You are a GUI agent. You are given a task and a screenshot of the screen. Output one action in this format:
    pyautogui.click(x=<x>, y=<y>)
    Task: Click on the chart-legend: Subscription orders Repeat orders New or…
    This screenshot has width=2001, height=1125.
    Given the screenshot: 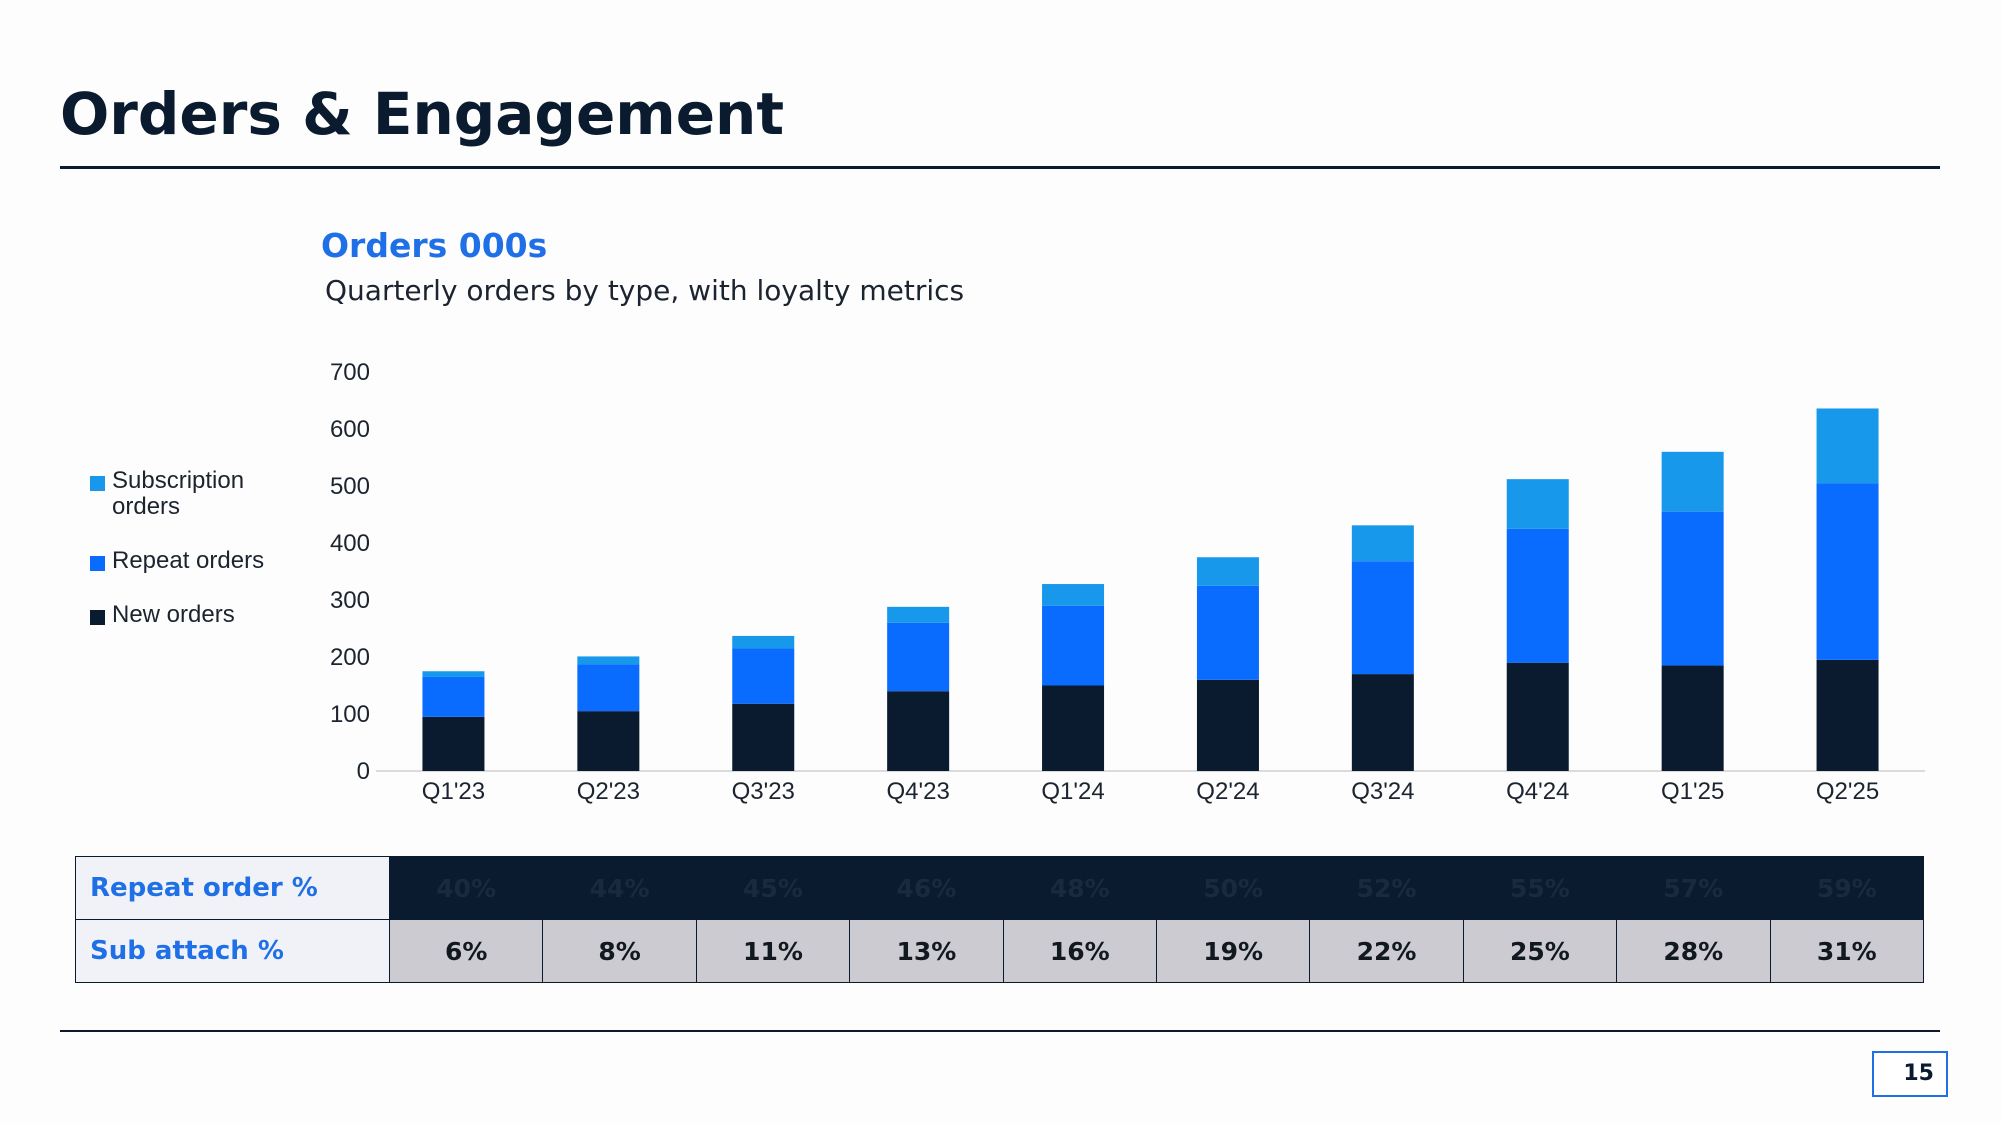 What is the action you would take?
    pyautogui.click(x=195, y=562)
    